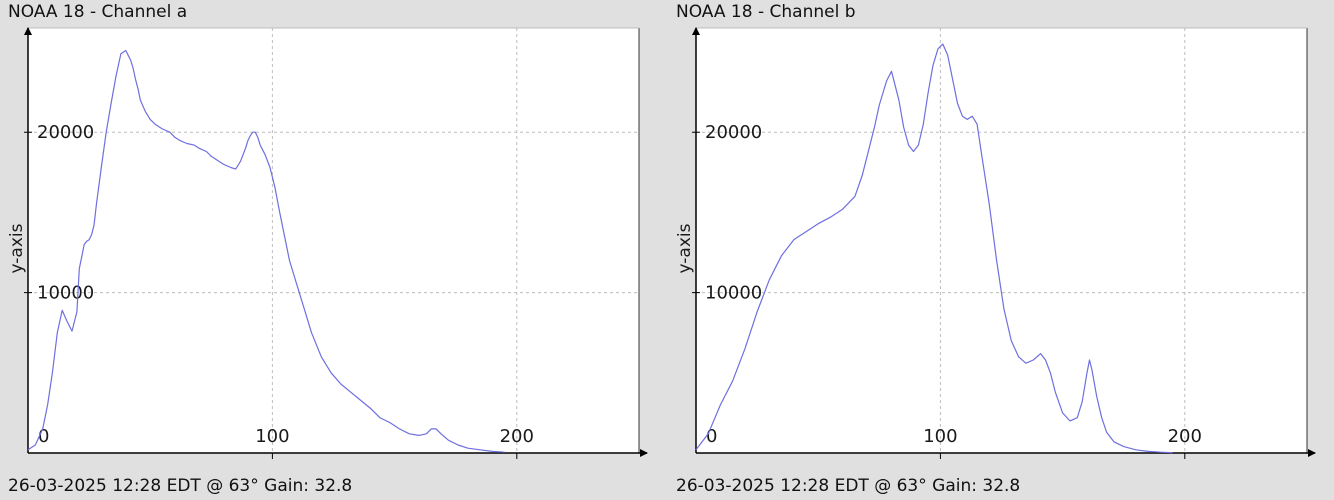 Image resolution: width=1334 pixels, height=500 pixels. Describe the element at coordinates (766, 12) in the screenshot. I see `chart-title: NOAA 18 - Channel b` at that location.